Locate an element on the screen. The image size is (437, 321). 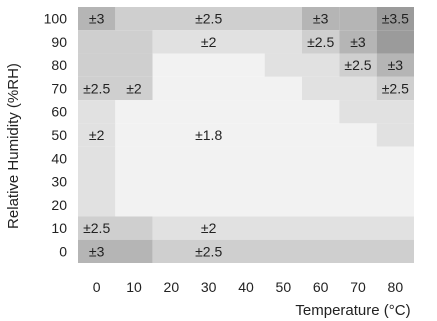
y-tick-label: 30 is located at coordinates (59, 182).